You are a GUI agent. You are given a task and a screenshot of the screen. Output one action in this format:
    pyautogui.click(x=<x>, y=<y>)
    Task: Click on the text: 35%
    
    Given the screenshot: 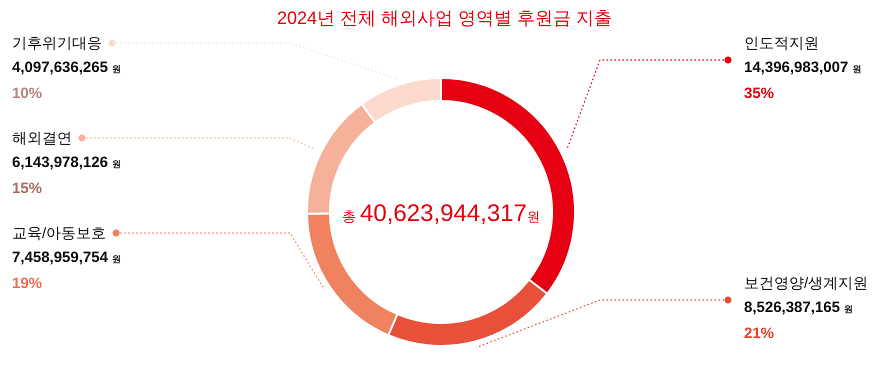 What is the action you would take?
    pyautogui.click(x=759, y=93)
    